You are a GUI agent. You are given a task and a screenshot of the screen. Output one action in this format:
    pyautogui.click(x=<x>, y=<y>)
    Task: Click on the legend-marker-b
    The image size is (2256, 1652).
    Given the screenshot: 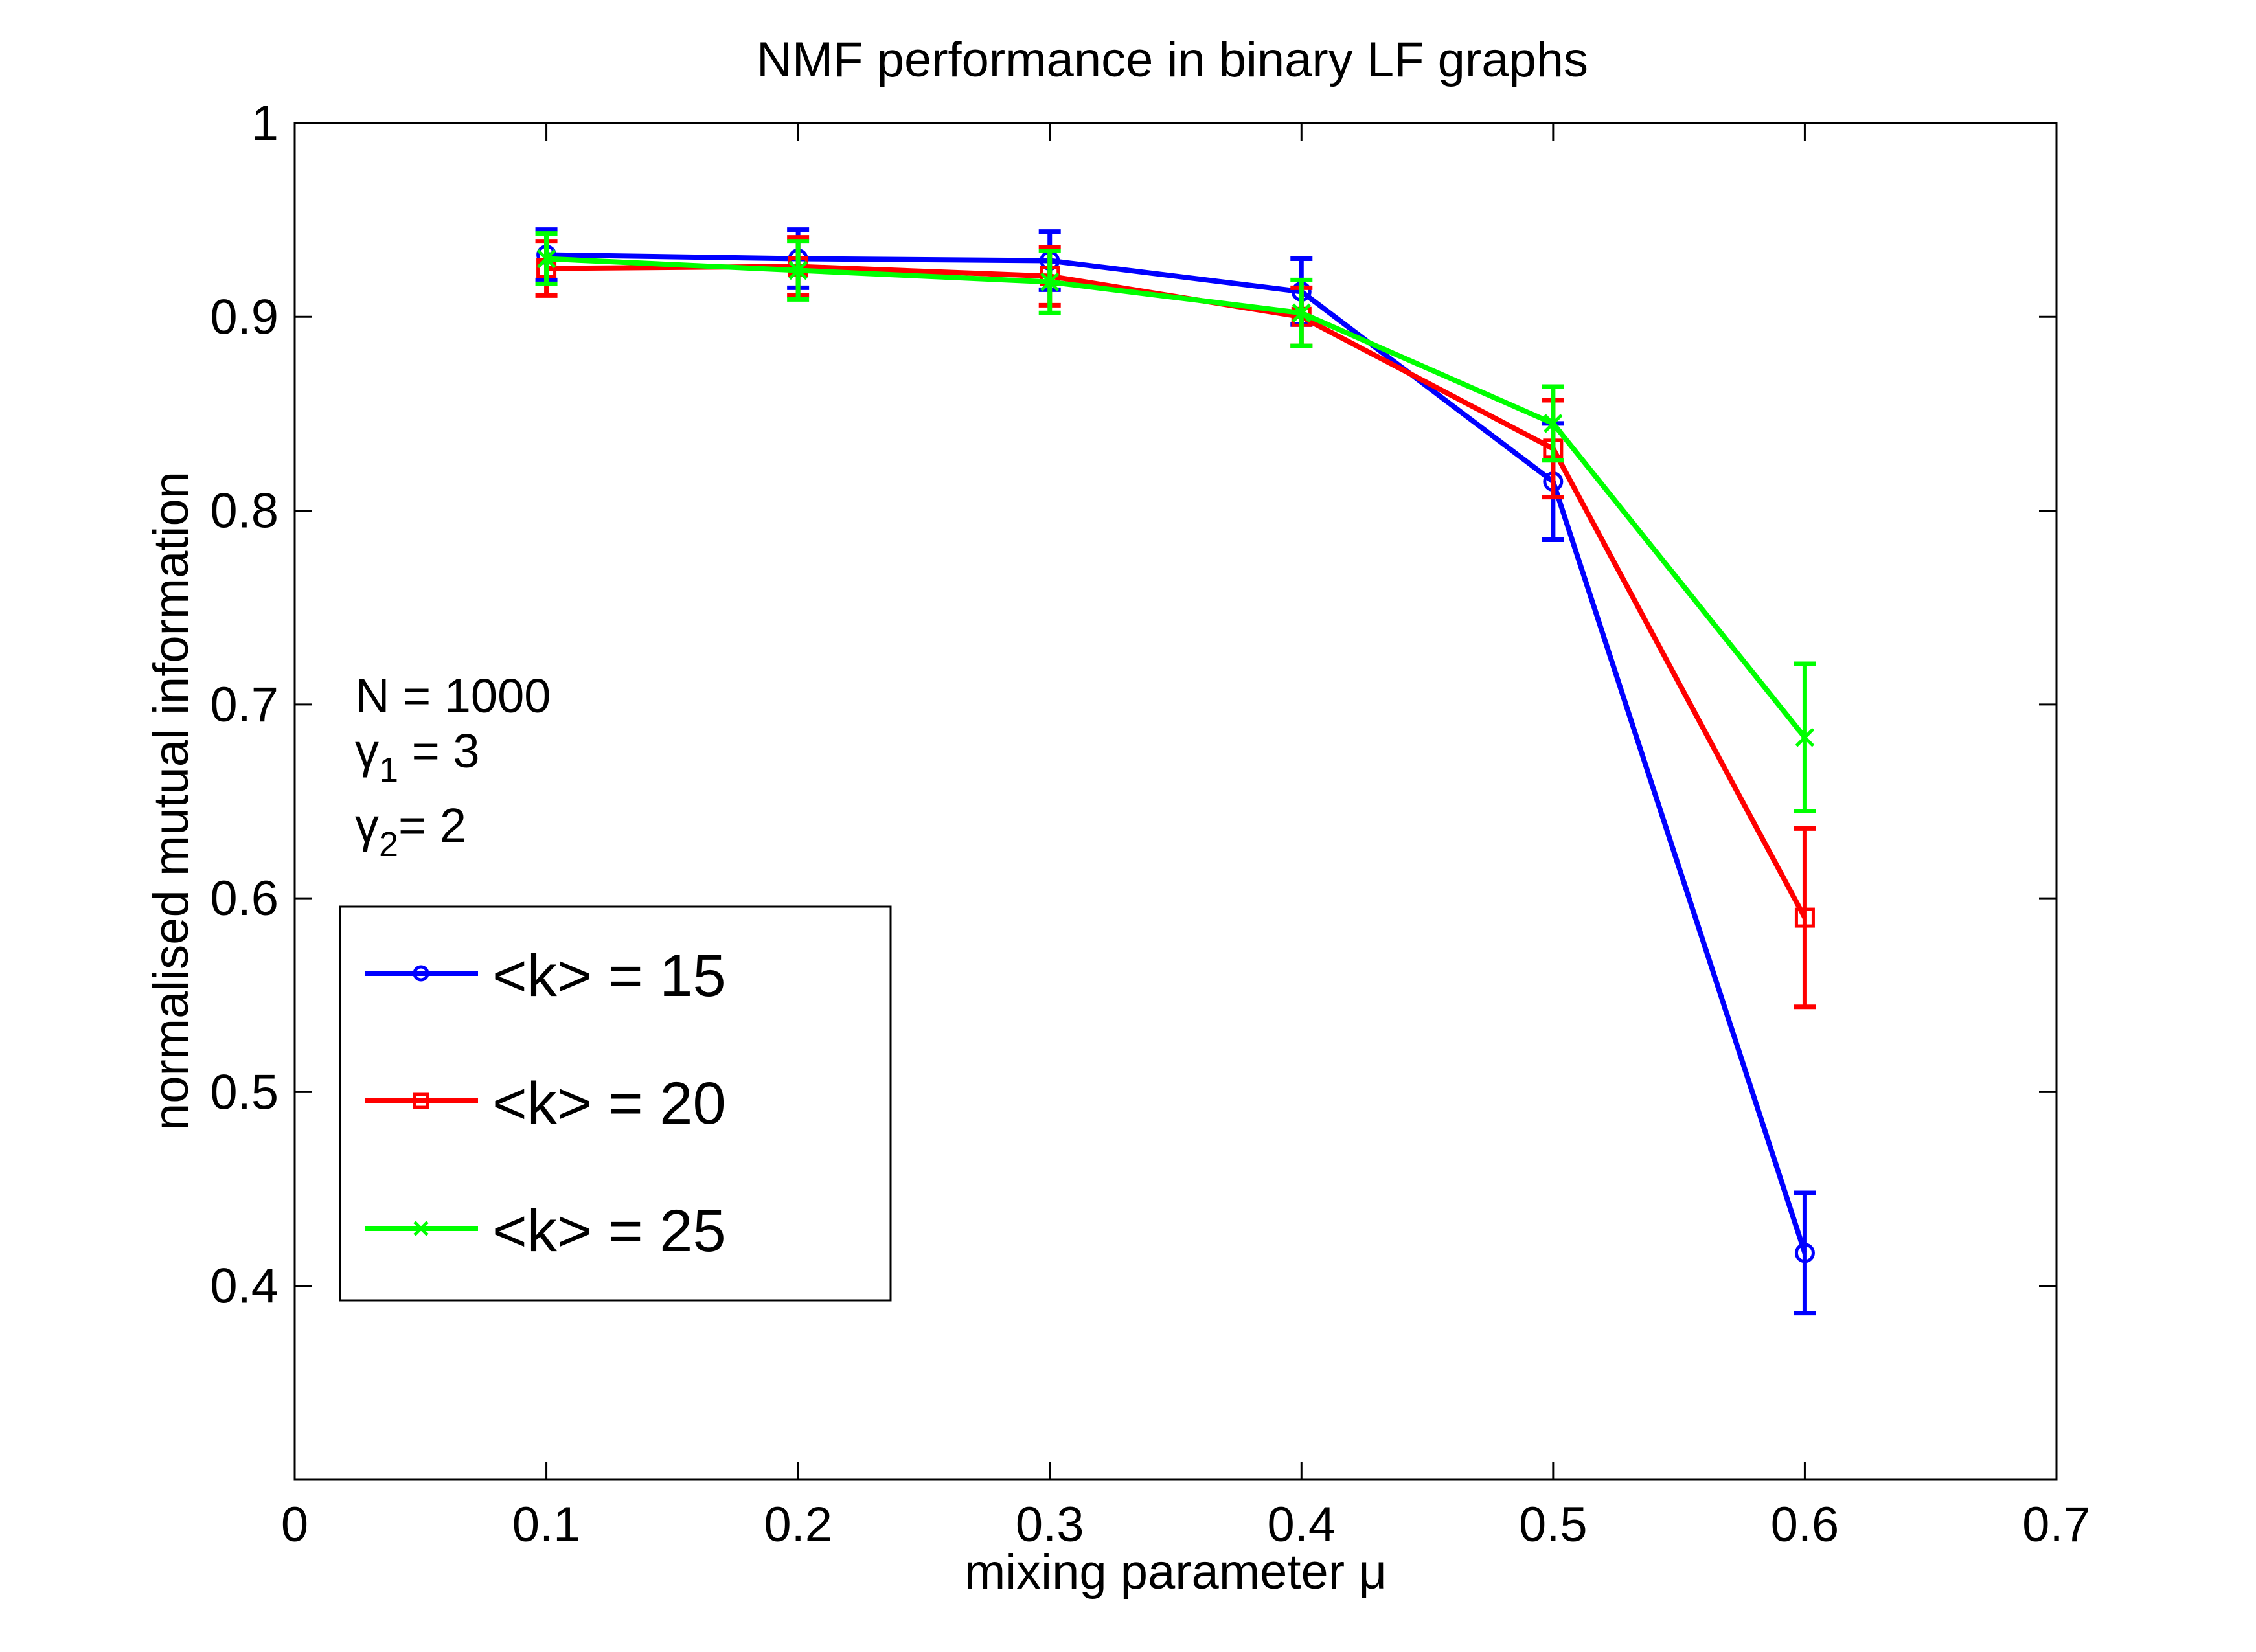 What is the action you would take?
    pyautogui.click(x=421, y=1228)
    